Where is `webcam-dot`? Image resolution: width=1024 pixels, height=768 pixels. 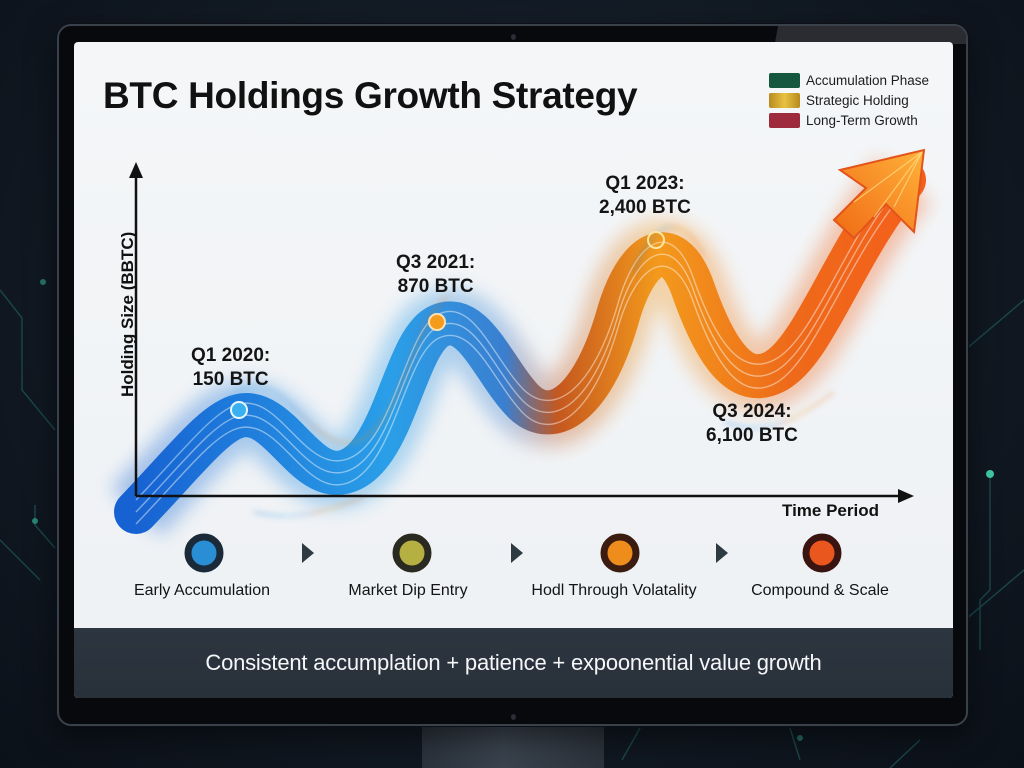 webcam-dot is located at coordinates (513, 37).